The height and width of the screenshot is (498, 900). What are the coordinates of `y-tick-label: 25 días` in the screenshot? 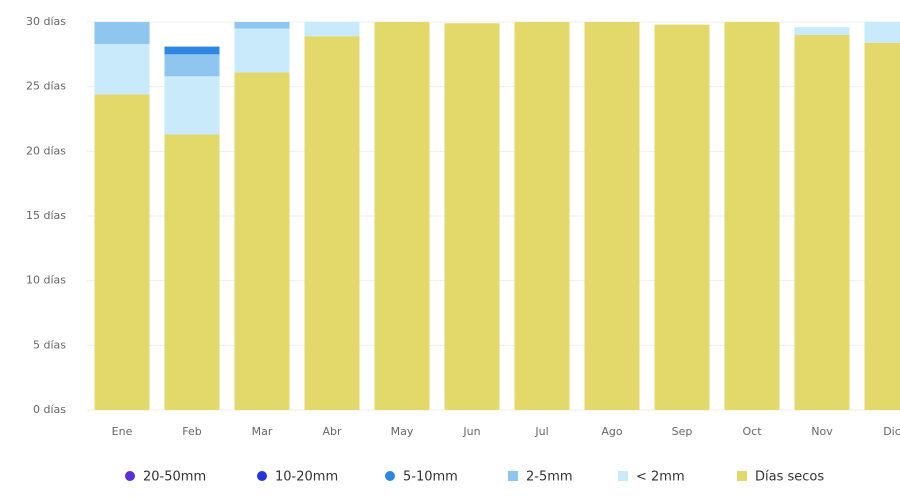 It's located at (46, 86).